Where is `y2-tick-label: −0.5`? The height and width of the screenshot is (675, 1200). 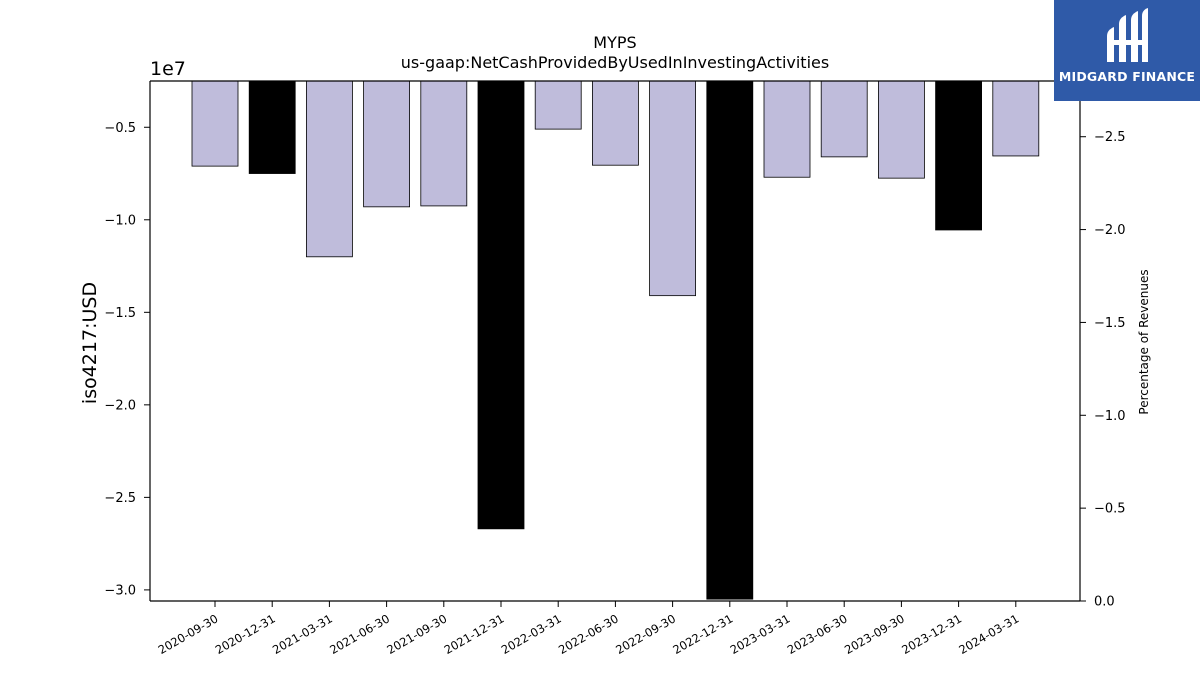
y2-tick-label: −0.5 is located at coordinates (1110, 509).